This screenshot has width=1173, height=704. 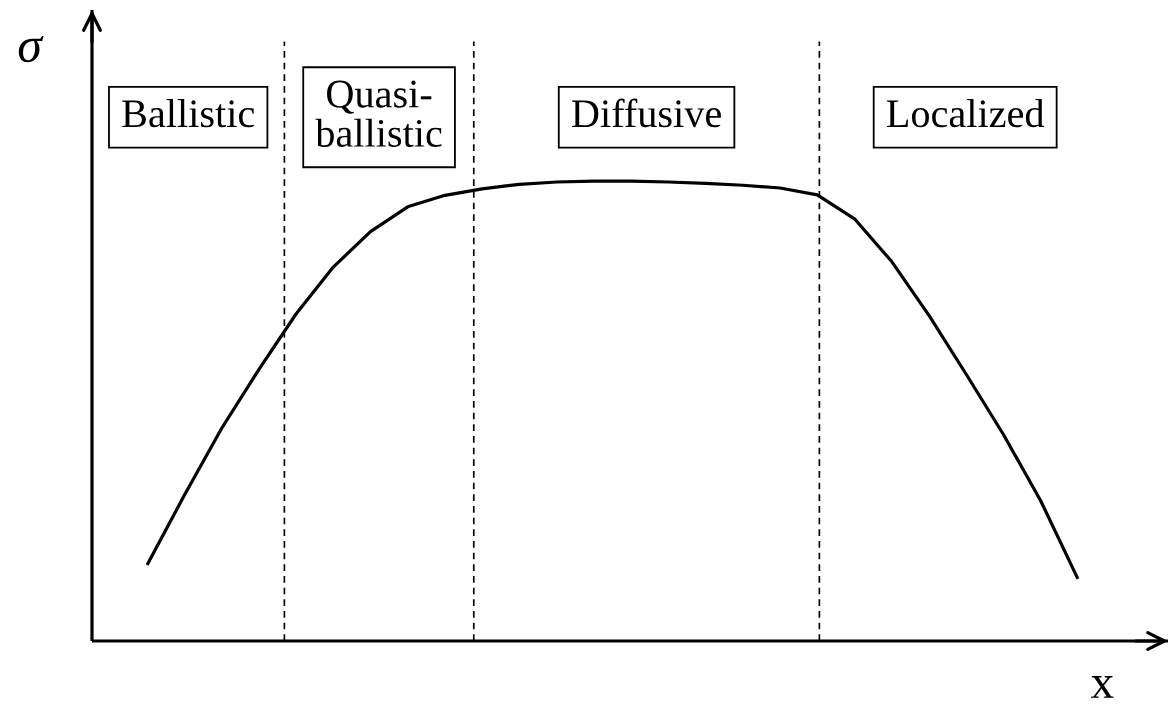 I want to click on text: Quasi- ballistic, so click(x=378, y=114).